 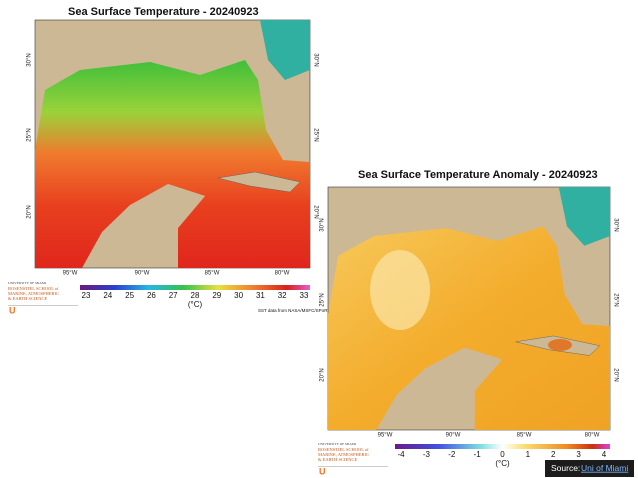 What do you see at coordinates (565, 468) in the screenshot?
I see `source-label: Source:` at bounding box center [565, 468].